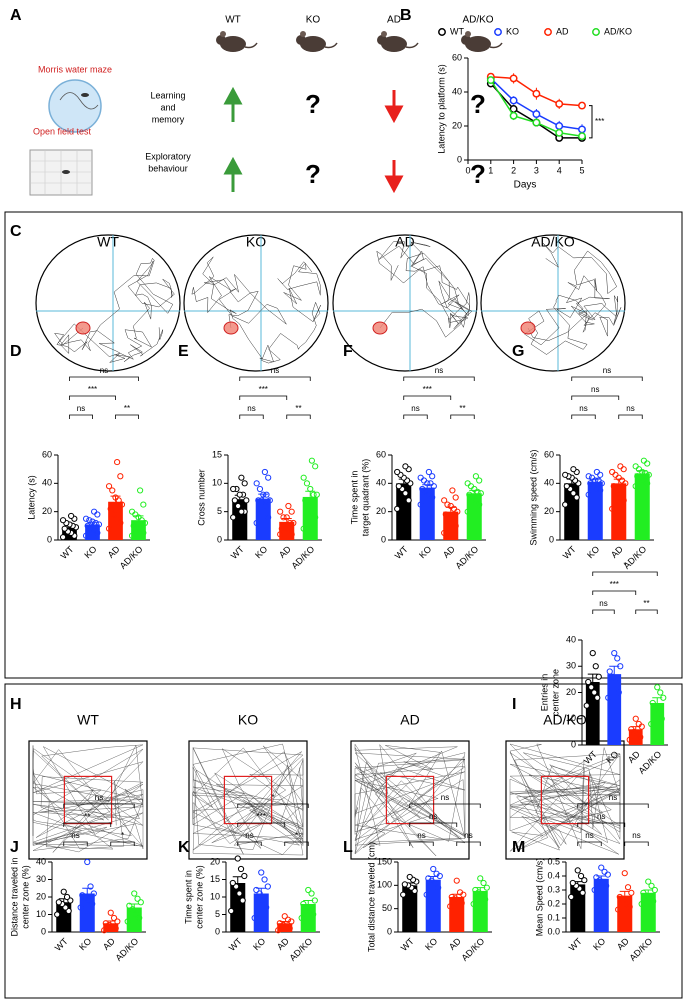  What do you see at coordinates (467, 170) in the screenshot?
I see `x-tick-label: 0` at bounding box center [467, 170].